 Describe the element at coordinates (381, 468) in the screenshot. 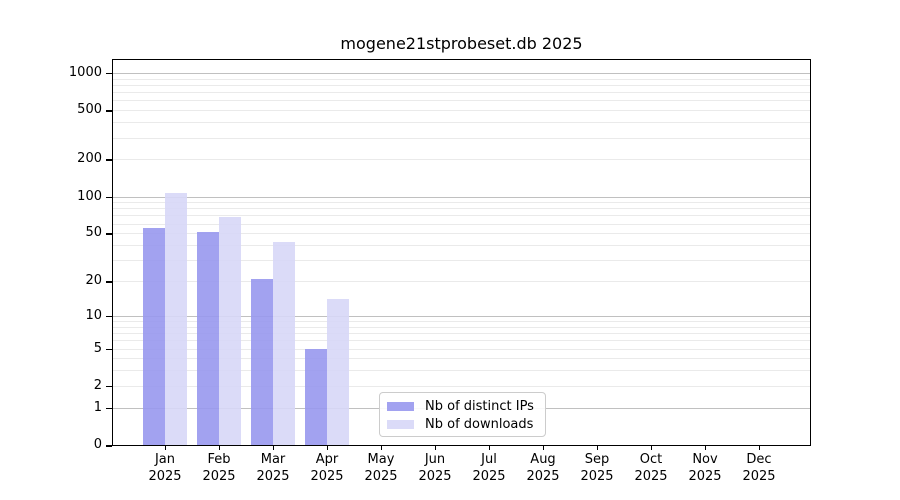

I see `x-tick-label-may: May 2025` at that location.